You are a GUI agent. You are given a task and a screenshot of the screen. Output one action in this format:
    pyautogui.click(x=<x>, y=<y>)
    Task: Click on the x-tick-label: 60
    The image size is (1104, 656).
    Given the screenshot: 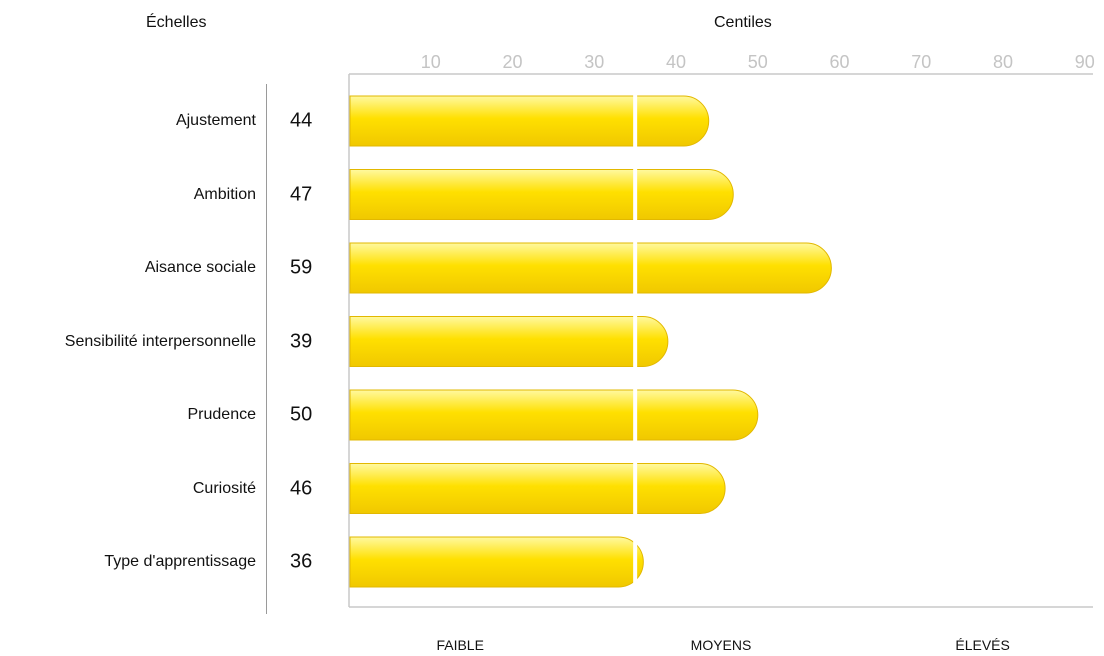 What is the action you would take?
    pyautogui.click(x=839, y=62)
    